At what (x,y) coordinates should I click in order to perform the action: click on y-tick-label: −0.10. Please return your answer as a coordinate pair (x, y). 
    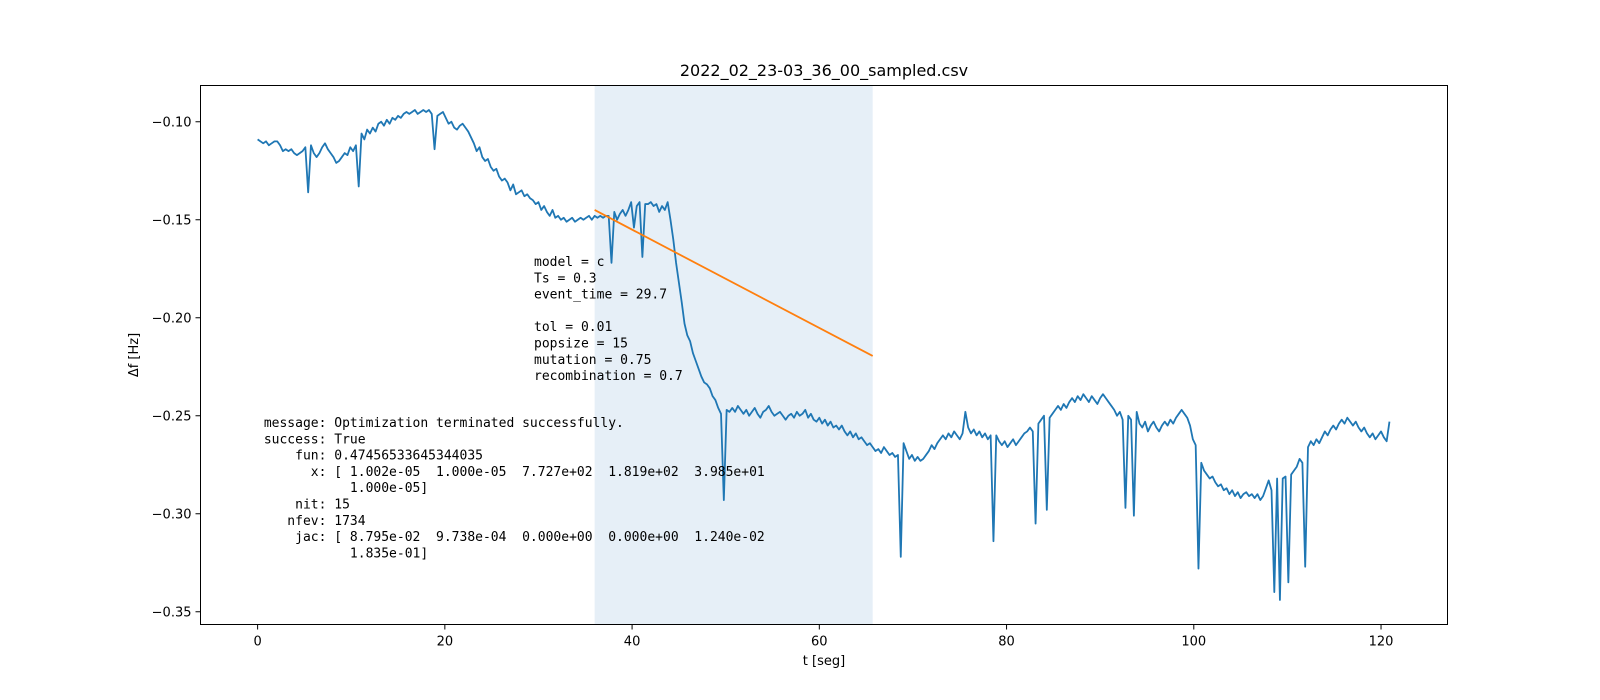
    Looking at the image, I should click on (172, 122).